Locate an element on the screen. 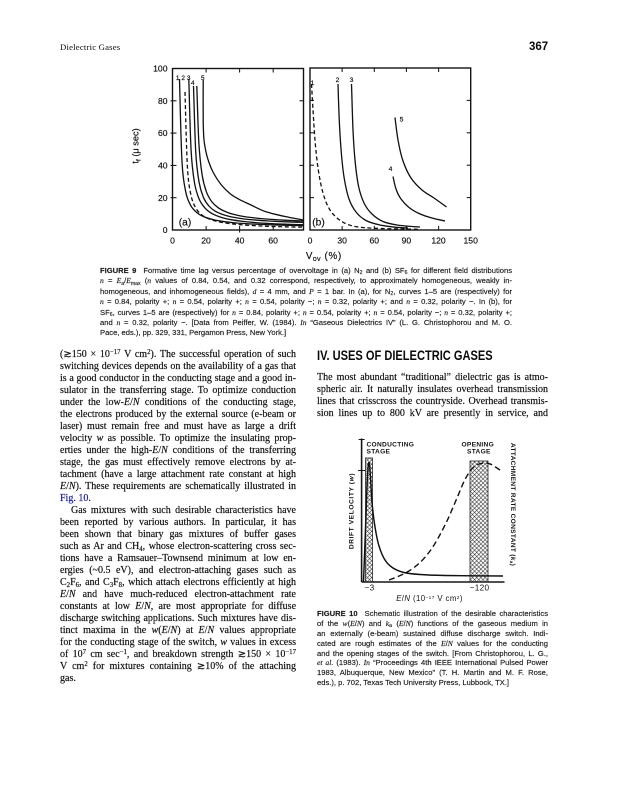 The width and height of the screenshot is (617, 800). svg-text: tf (μ sec) is located at coordinates (137, 145).